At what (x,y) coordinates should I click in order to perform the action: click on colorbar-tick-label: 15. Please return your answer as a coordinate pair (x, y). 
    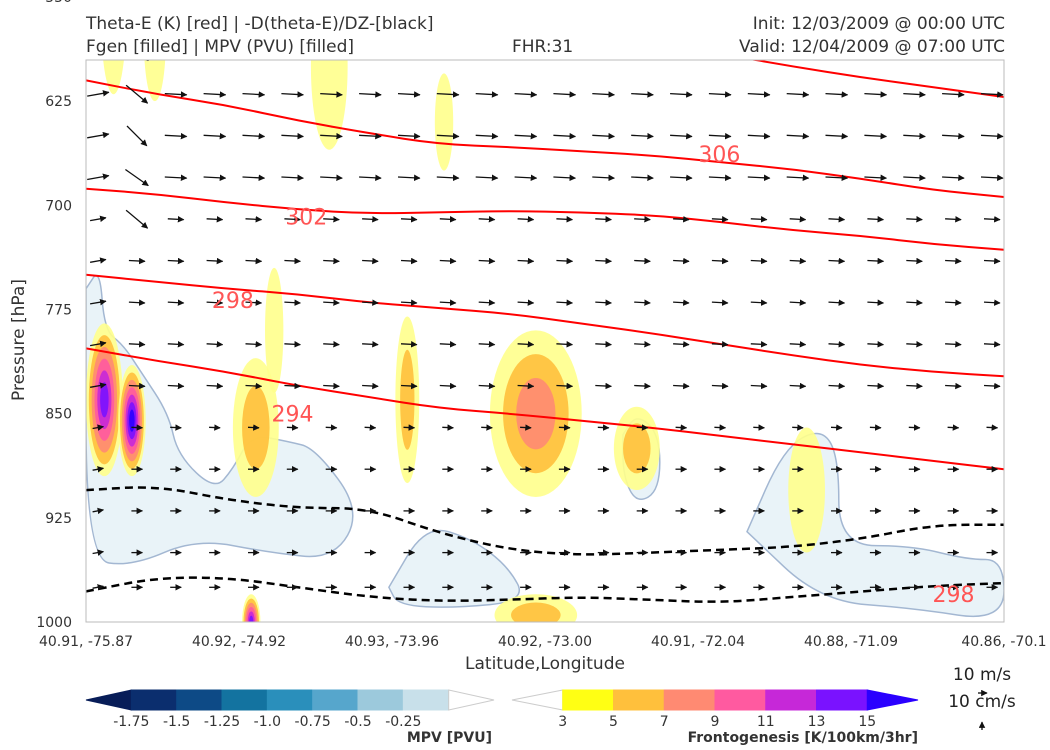
    Looking at the image, I should click on (867, 722).